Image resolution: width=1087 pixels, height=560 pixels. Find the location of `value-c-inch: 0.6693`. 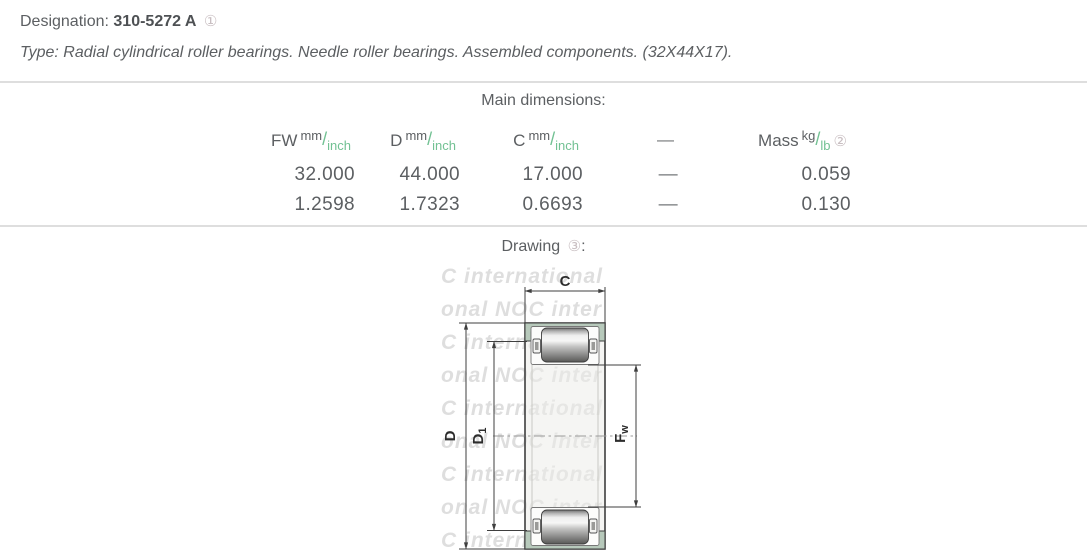

value-c-inch: 0.6693 is located at coordinates (552, 204).